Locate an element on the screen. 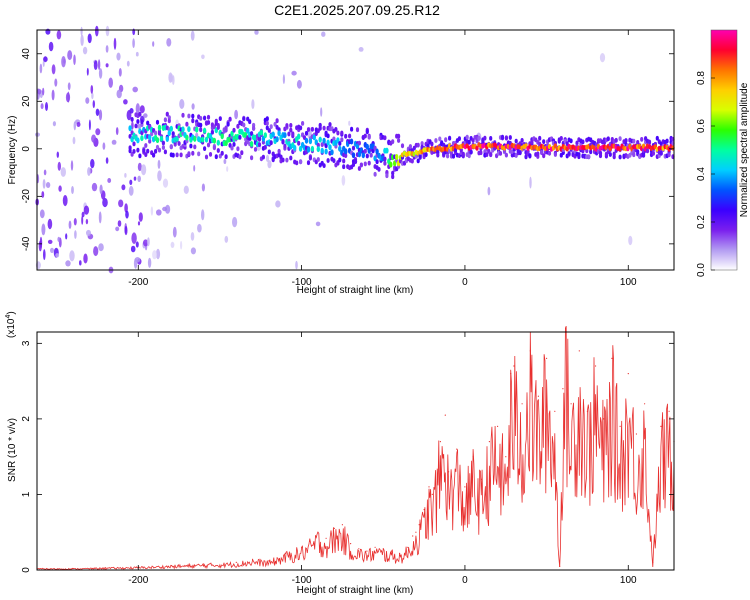  x-tick-label: 0 is located at coordinates (465, 282).